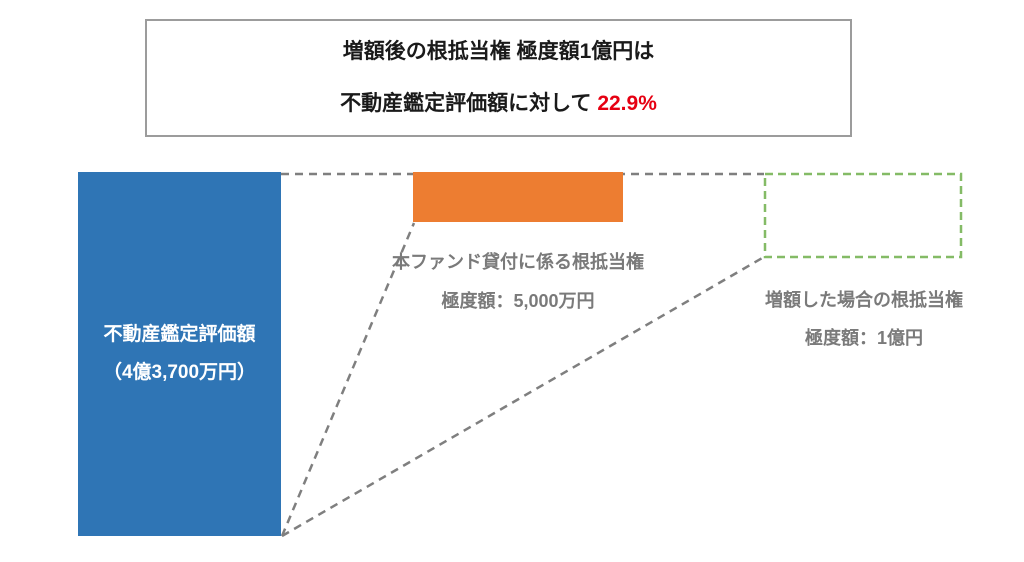  I want to click on title-line-1: 増額後の根抵当権 極度額1億円は, so click(498, 51).